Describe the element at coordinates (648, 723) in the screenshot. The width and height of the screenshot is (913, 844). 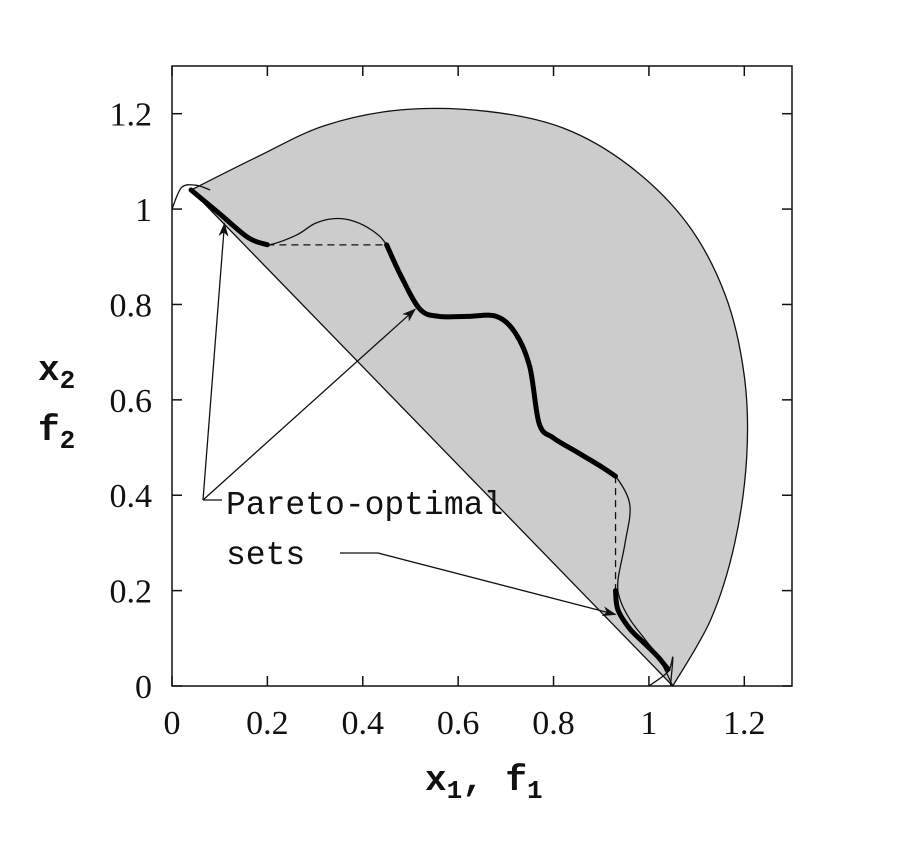
I see `x-tick-label: 1` at that location.